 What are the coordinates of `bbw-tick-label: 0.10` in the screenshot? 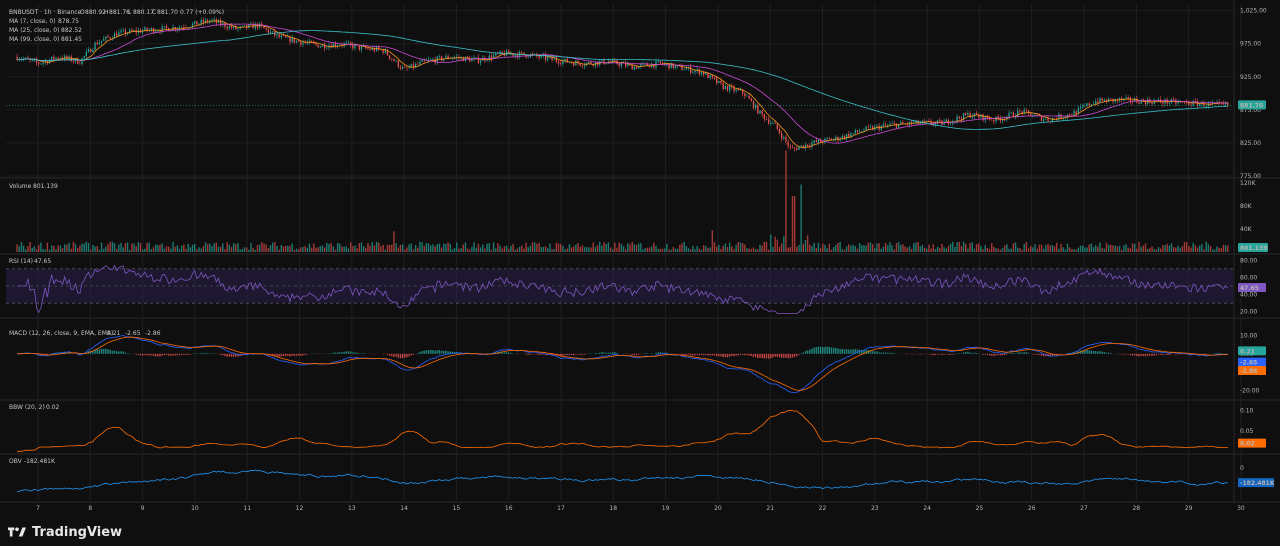 It's located at (1247, 410).